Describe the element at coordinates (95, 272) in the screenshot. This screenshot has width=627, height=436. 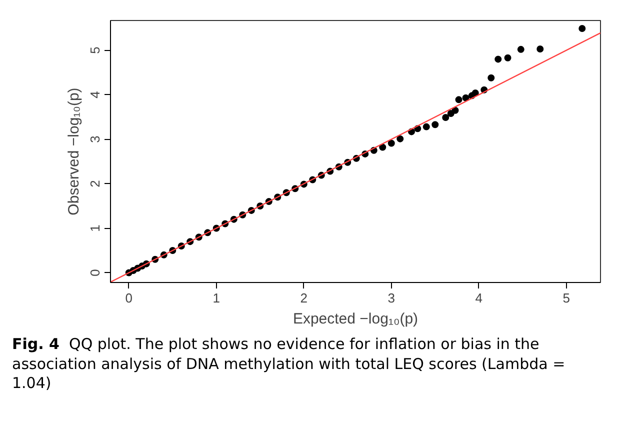
I see `y-tick-label: 0` at that location.